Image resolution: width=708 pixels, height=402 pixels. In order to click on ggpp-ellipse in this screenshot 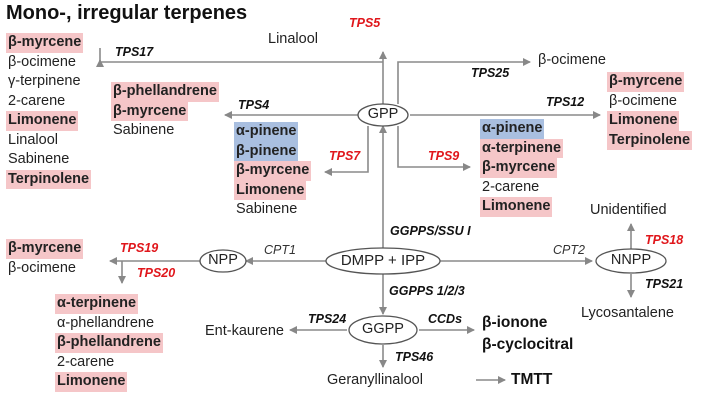, I will do `click(383, 330)`.